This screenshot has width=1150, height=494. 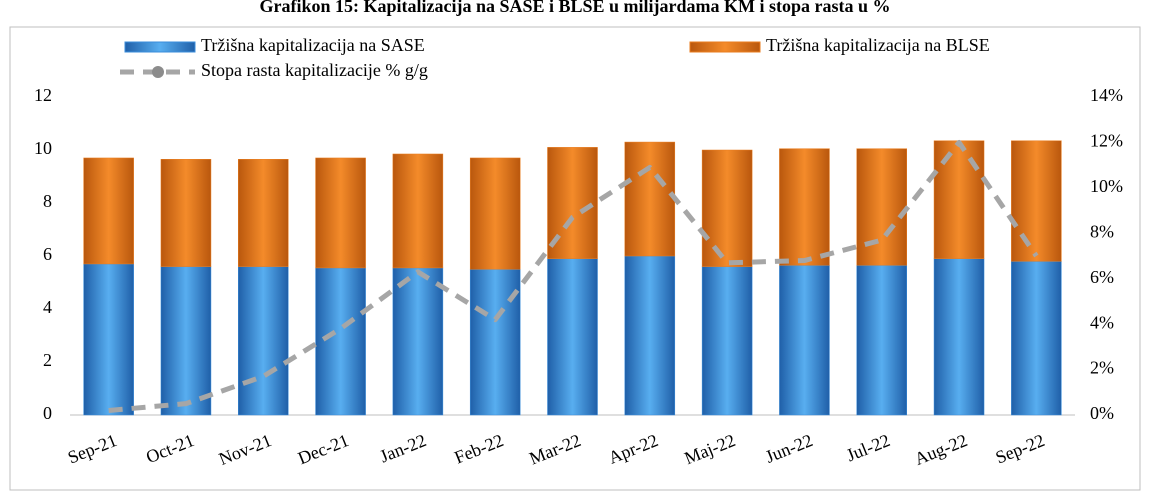 I want to click on x-tick-label: Oct-21, so click(x=170, y=448).